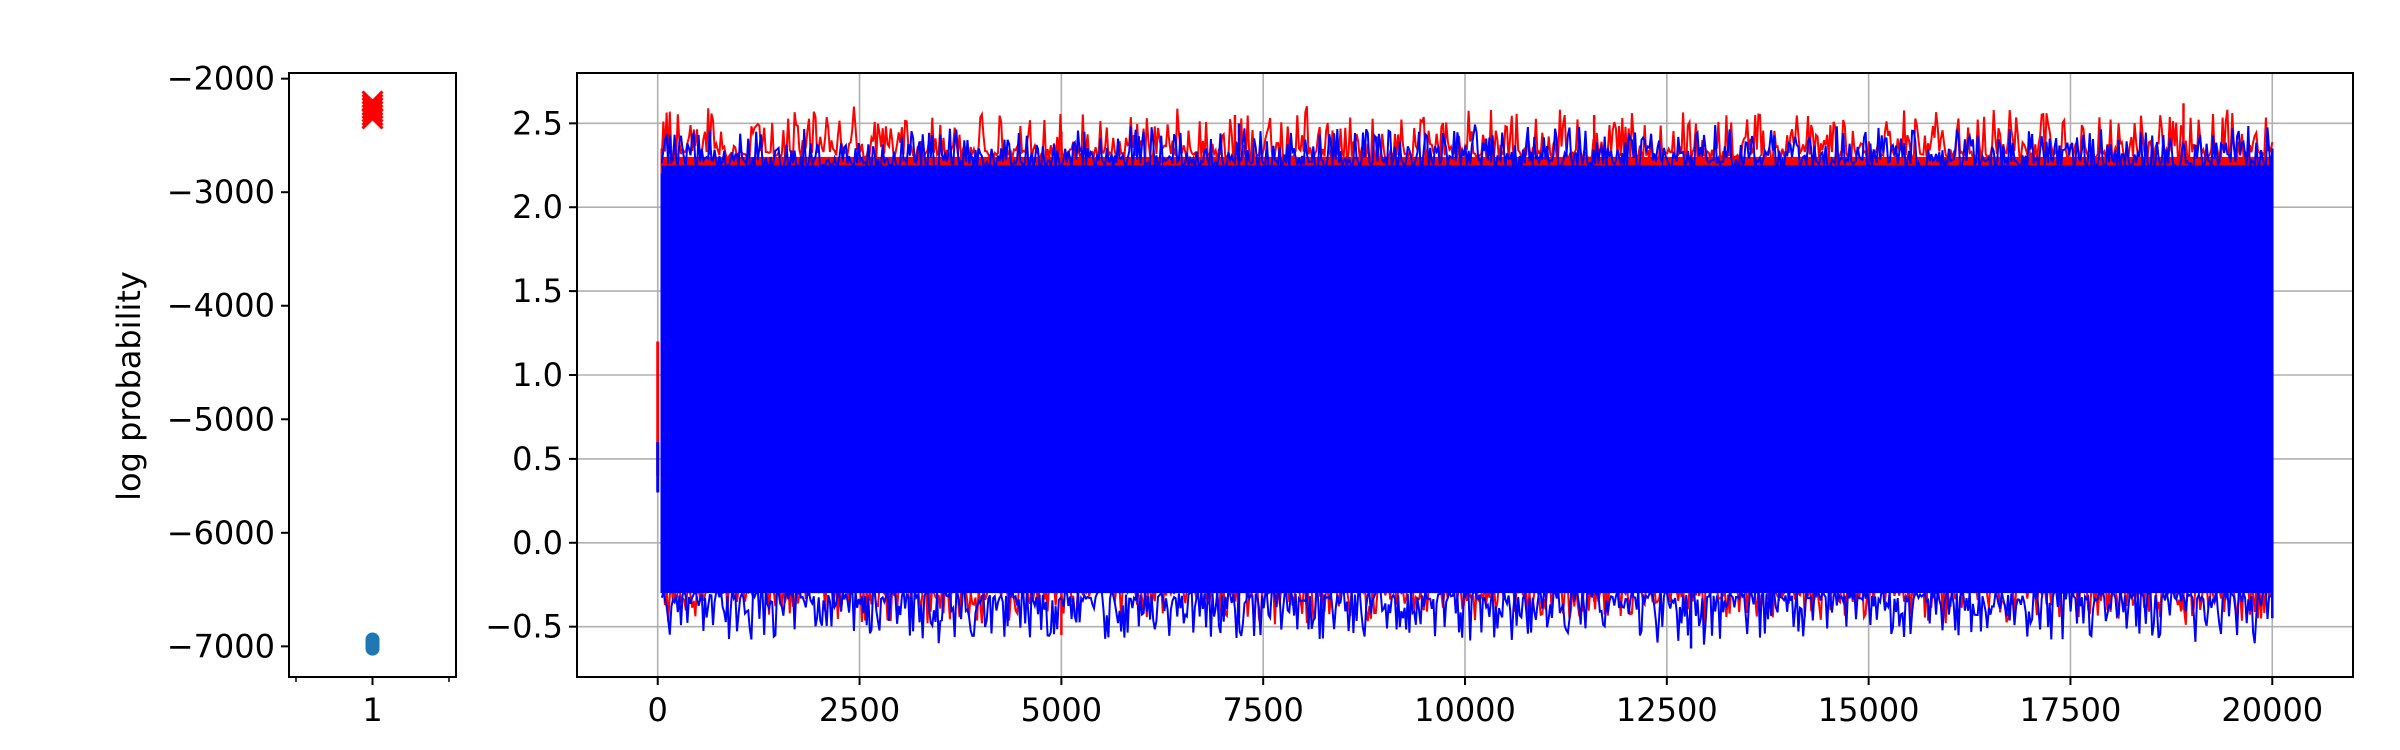  Describe the element at coordinates (221, 646) in the screenshot. I see `left-y-tick-label: −7000` at that location.